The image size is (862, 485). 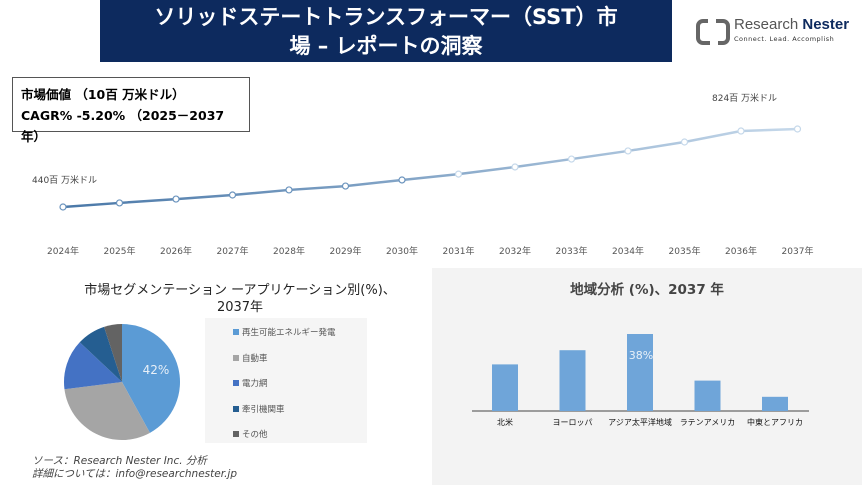 What do you see at coordinates (745, 99) in the screenshot?
I see `end-annotation: 824百 万米ドル` at bounding box center [745, 99].